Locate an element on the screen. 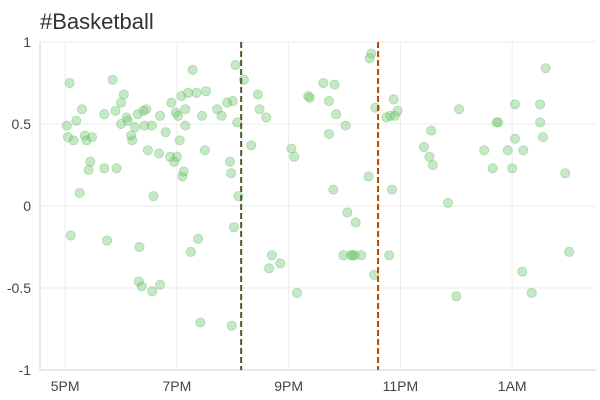 Image resolution: width=600 pixels, height=400 pixels. x-tick-label: 5PM is located at coordinates (65, 386).